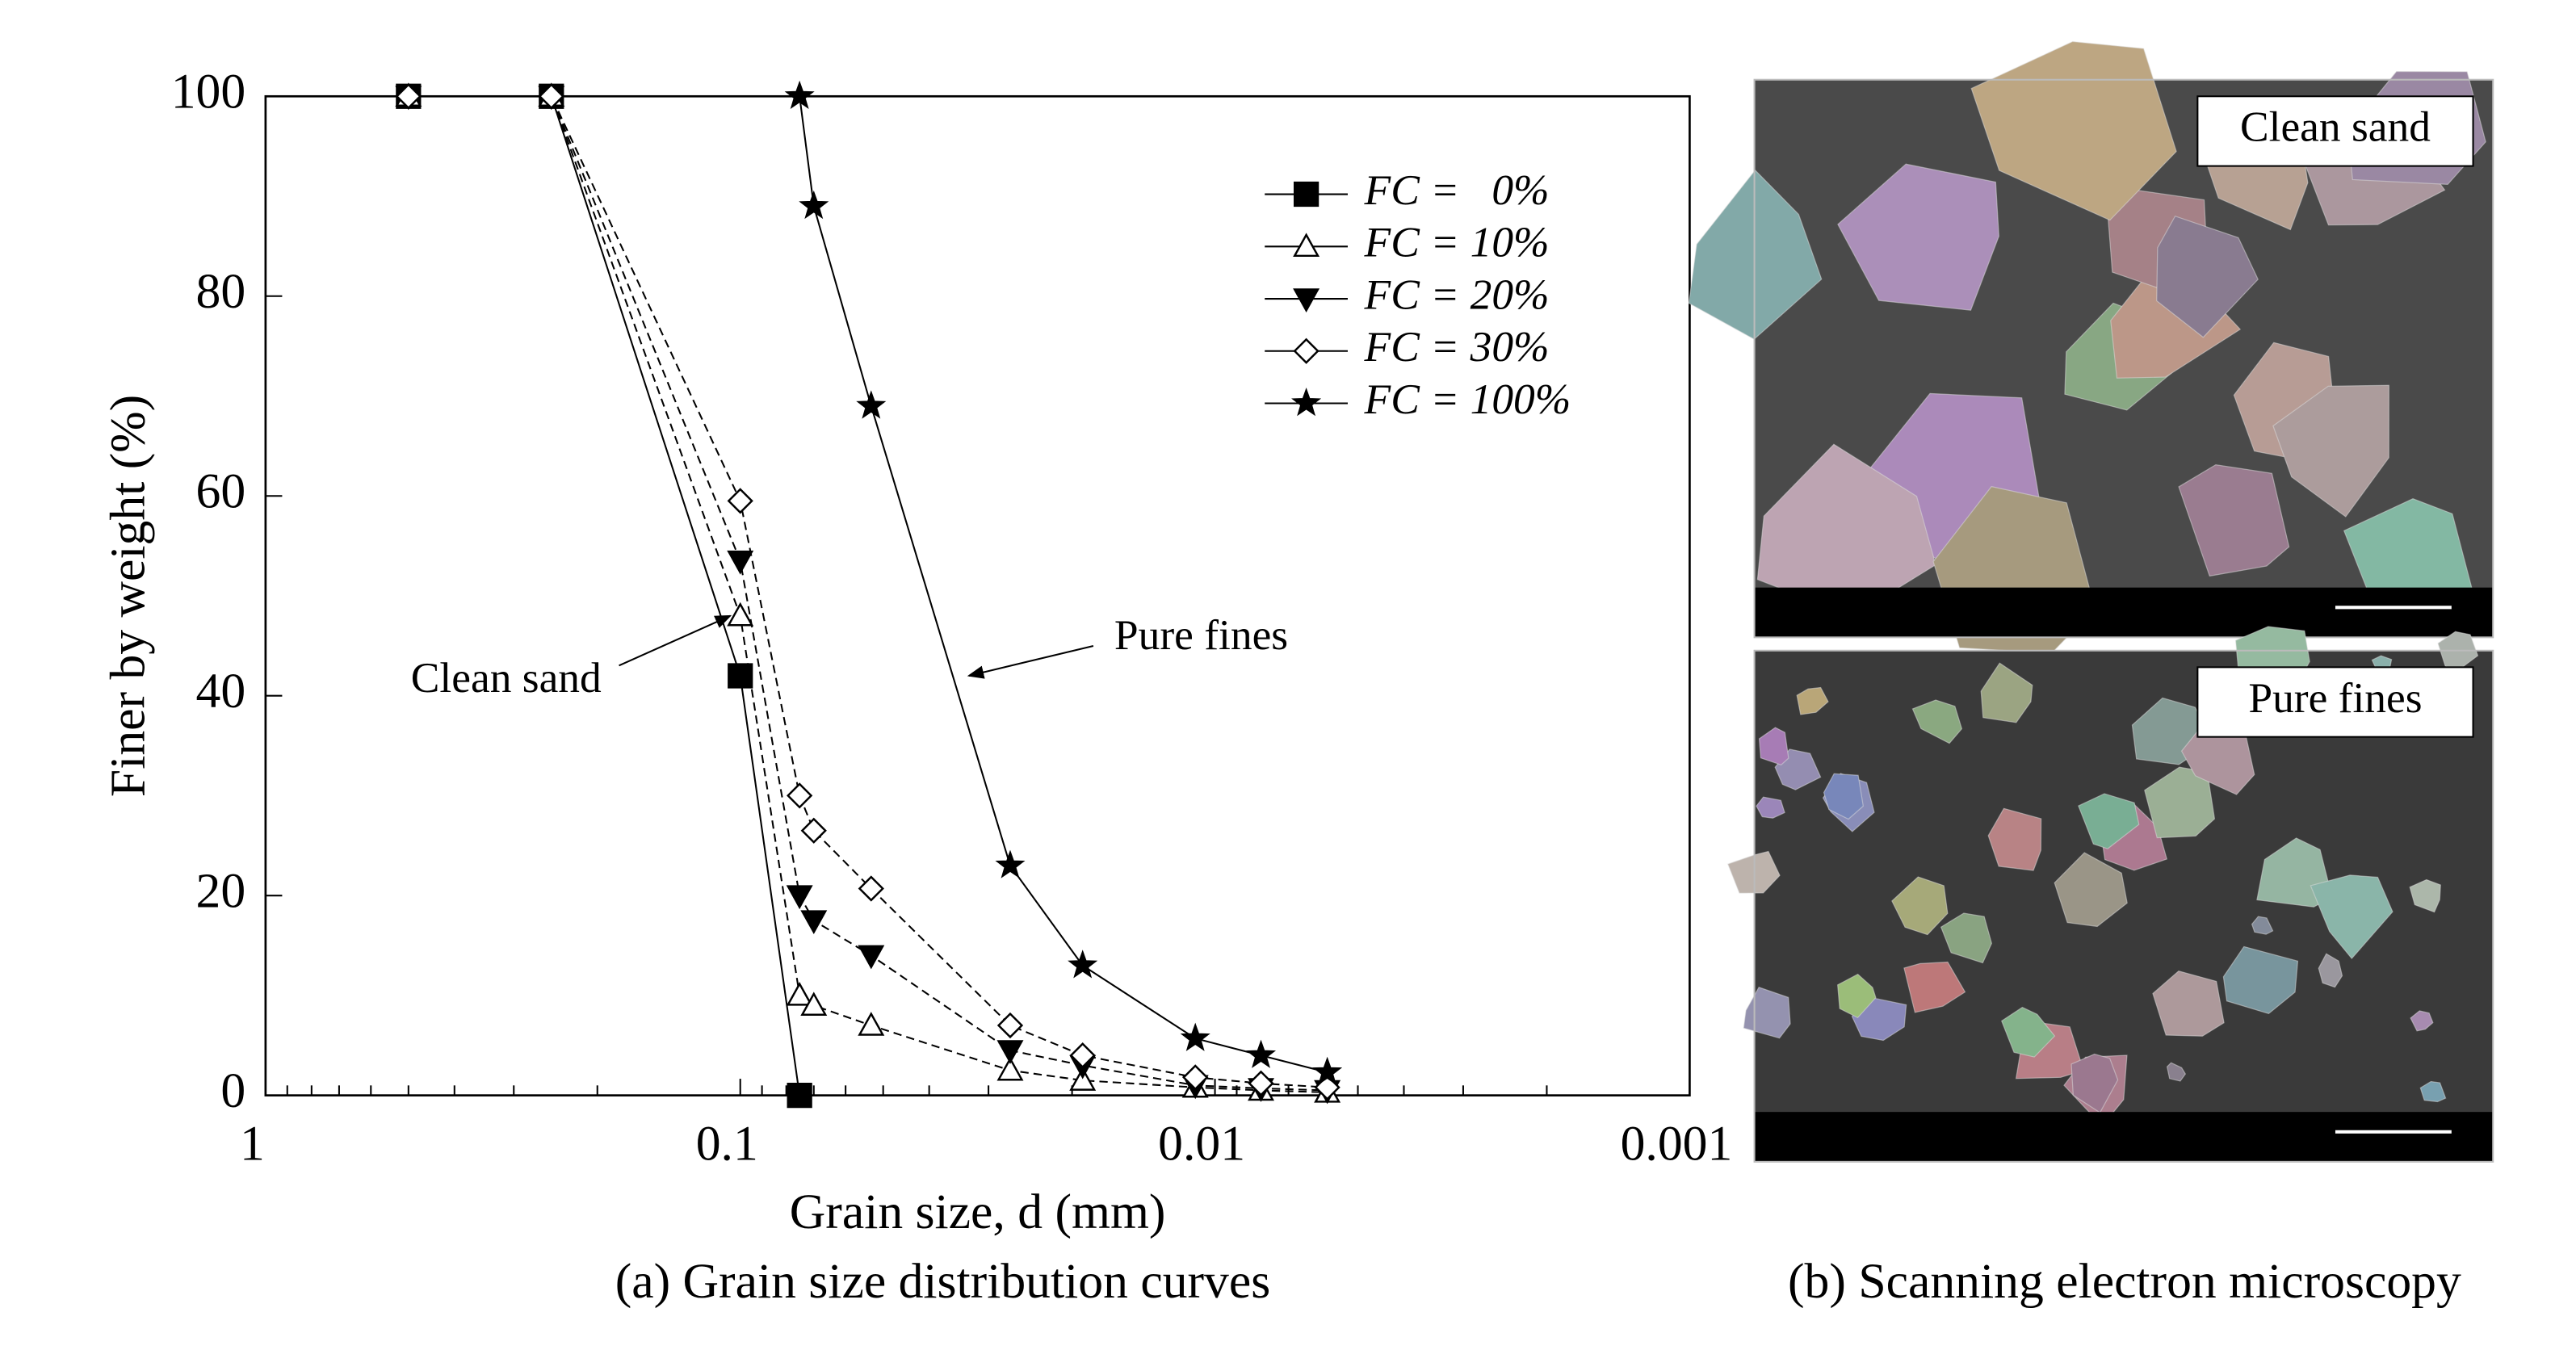 The width and height of the screenshot is (2576, 1350). I want to click on annotation: Clean sand, so click(507, 677).